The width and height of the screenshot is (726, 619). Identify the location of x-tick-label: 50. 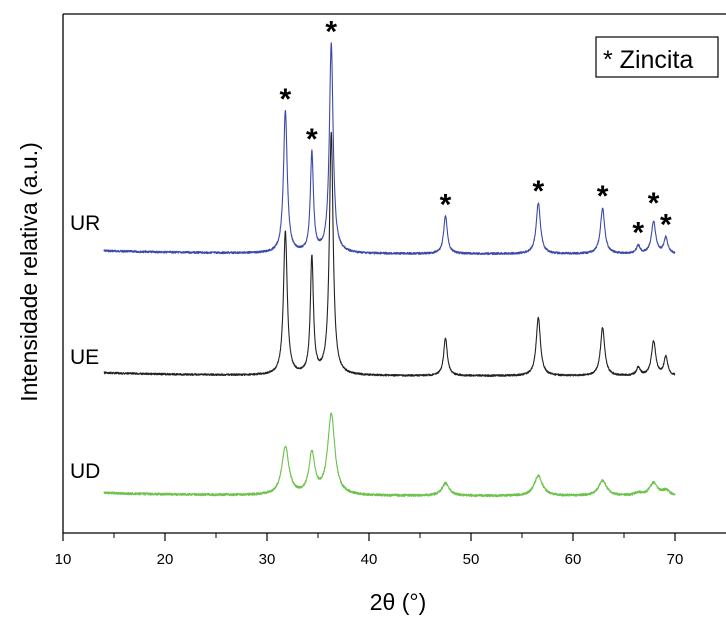
(471, 559).